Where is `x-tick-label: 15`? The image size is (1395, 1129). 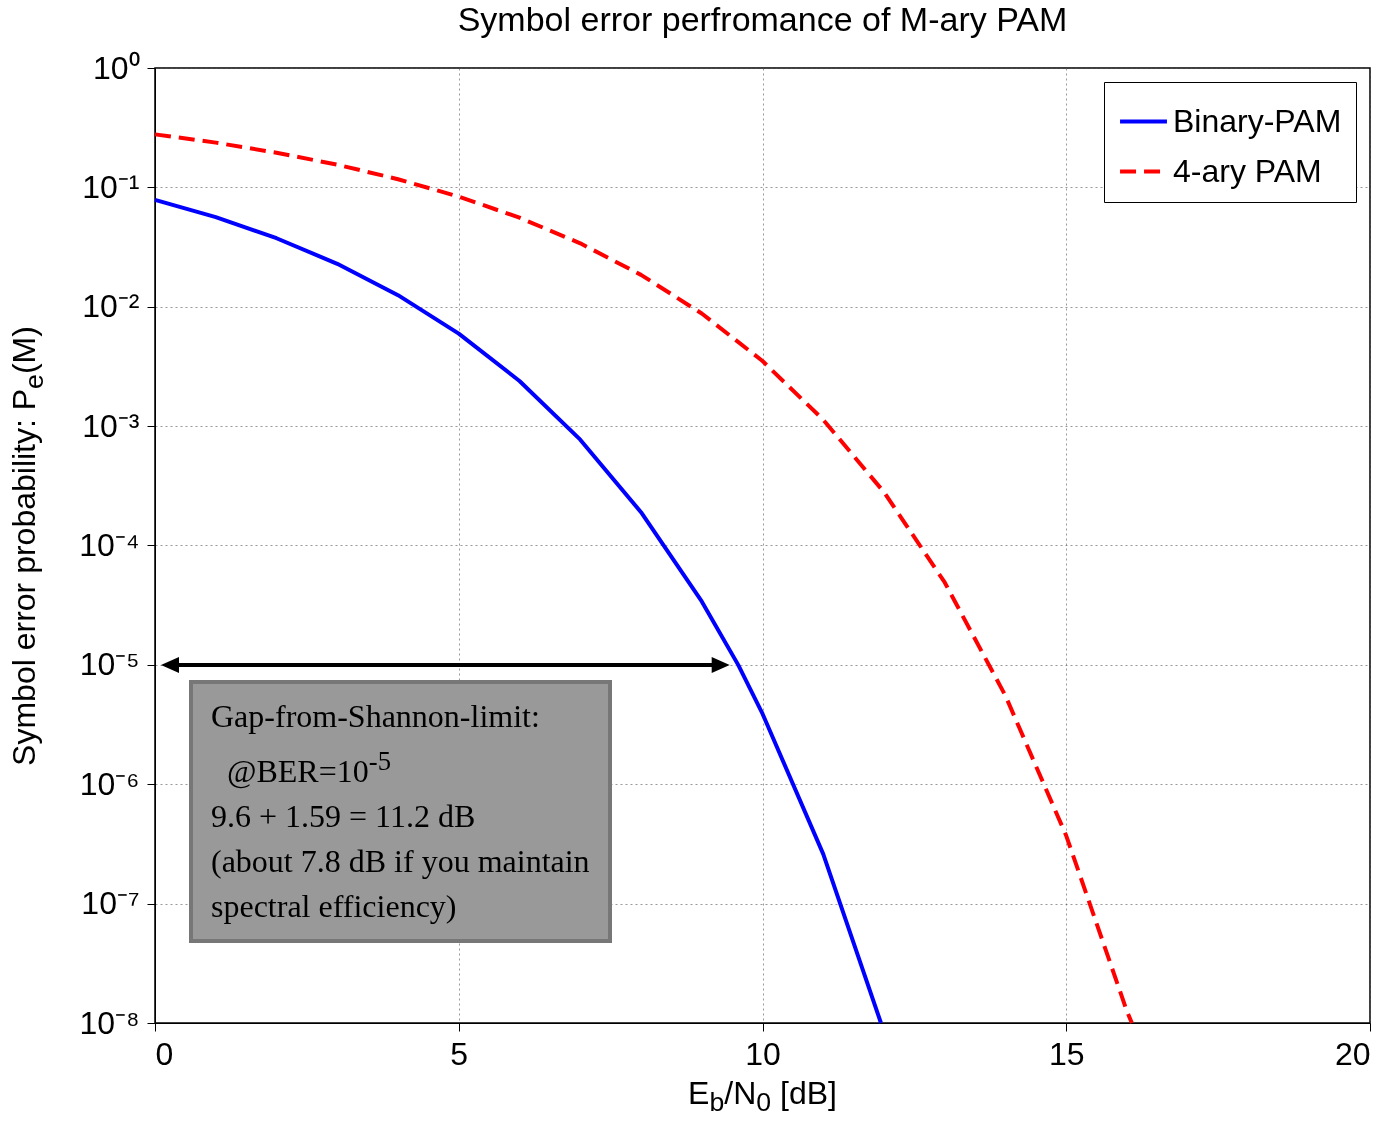
x-tick-label: 15 is located at coordinates (1066, 1053).